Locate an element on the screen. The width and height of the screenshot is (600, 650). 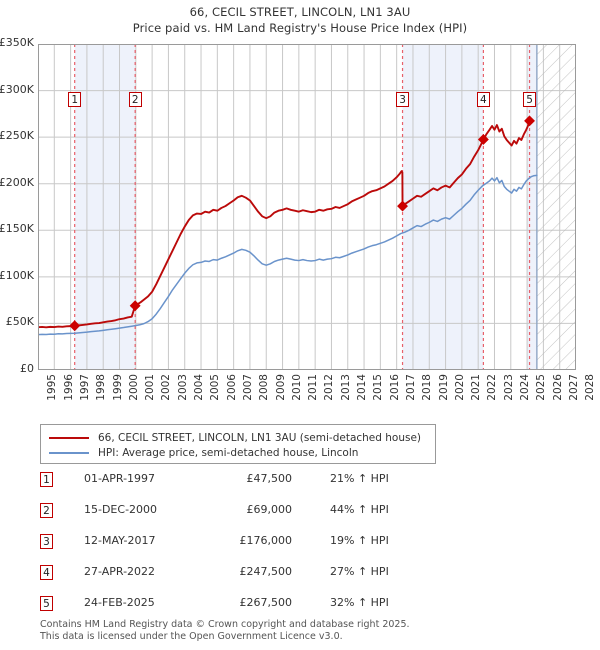
x-axis-tick-label: 2027 is located at coordinates (573, 387).